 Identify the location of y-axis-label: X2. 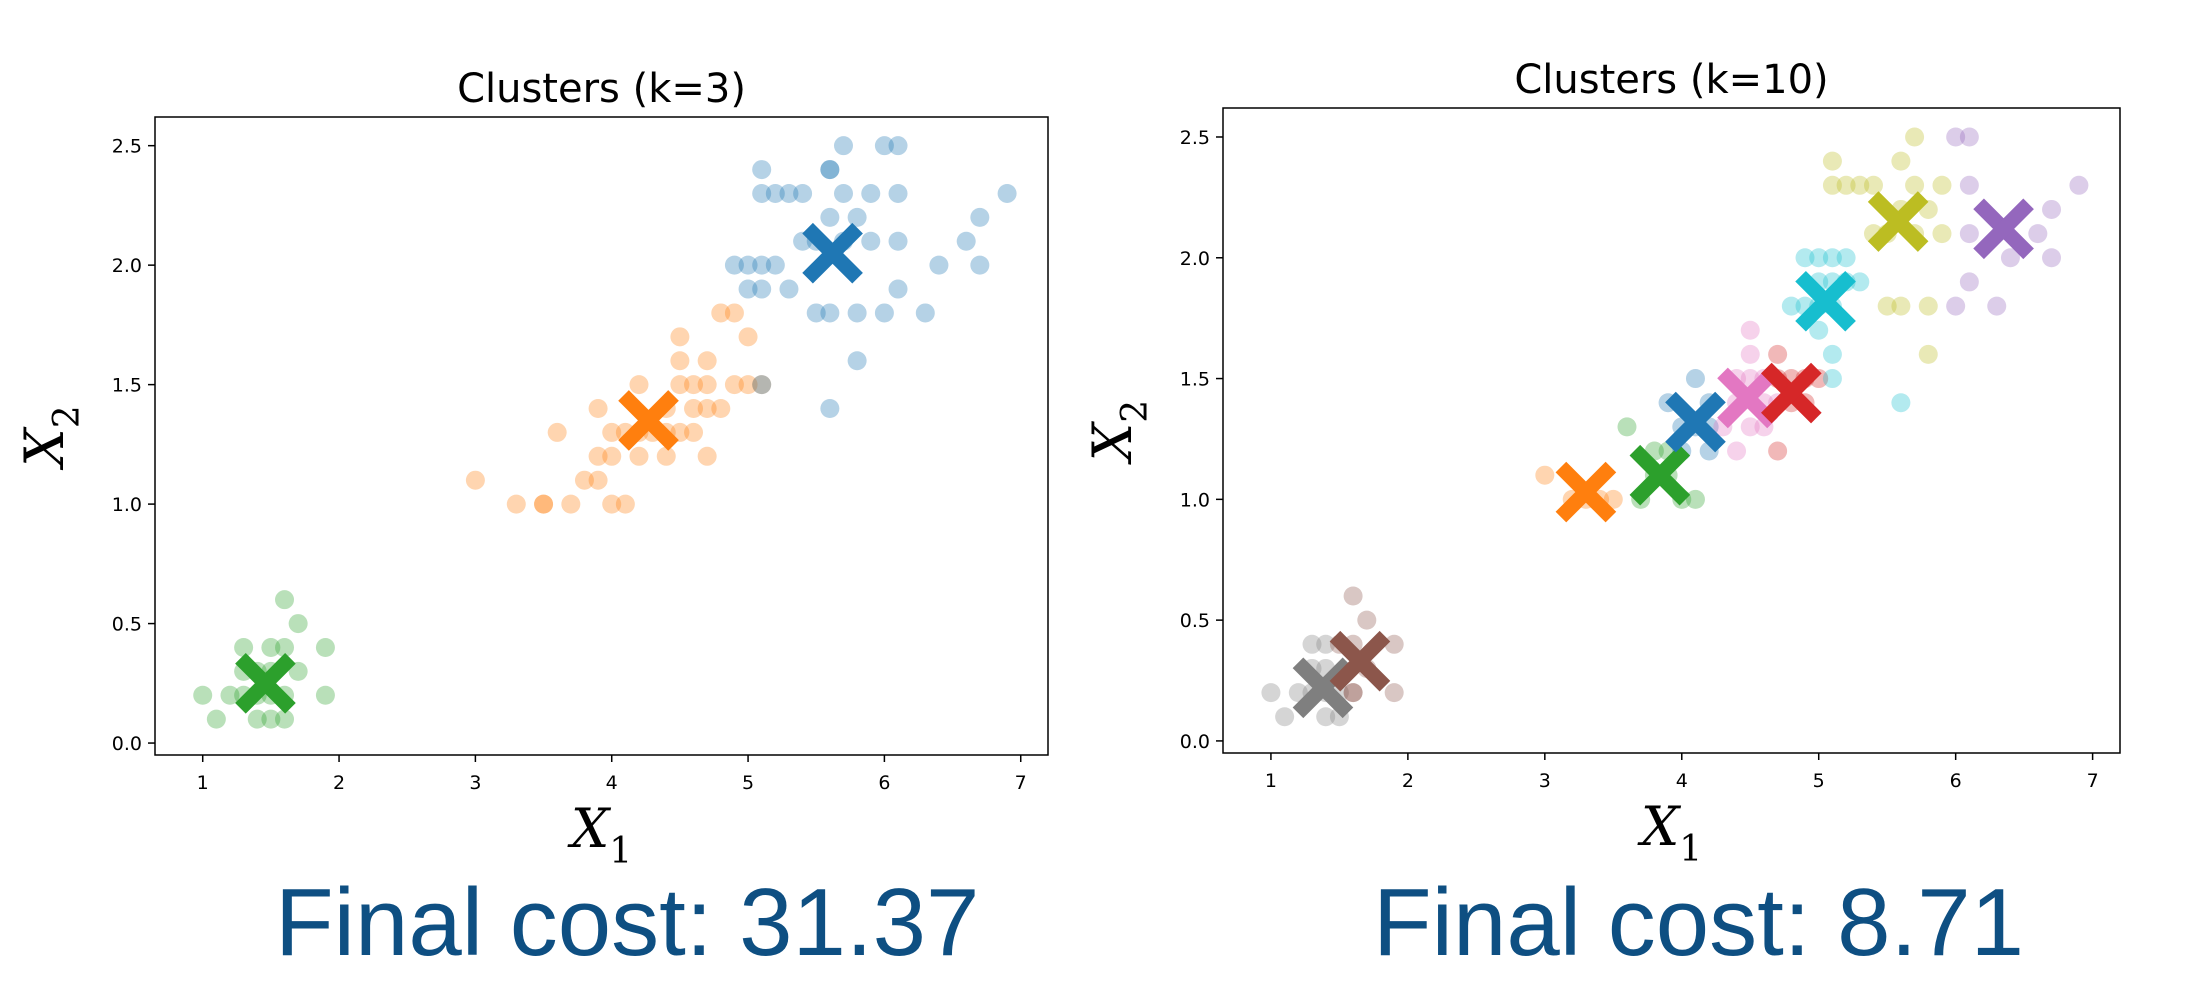
(50, 437).